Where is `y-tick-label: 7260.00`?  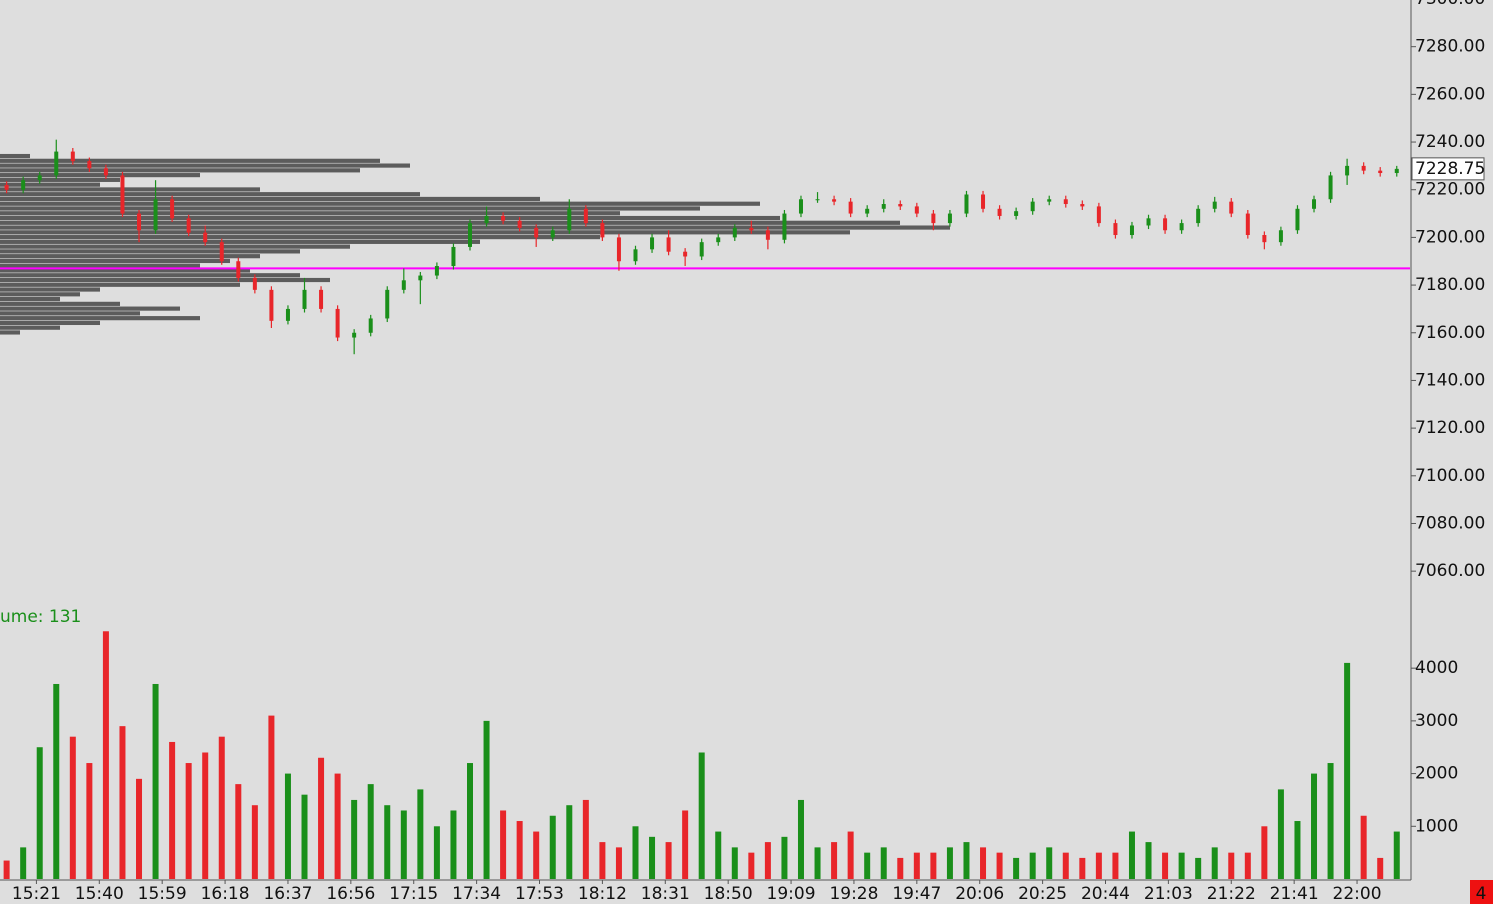
y-tick-label: 7260.00 is located at coordinates (1450, 94).